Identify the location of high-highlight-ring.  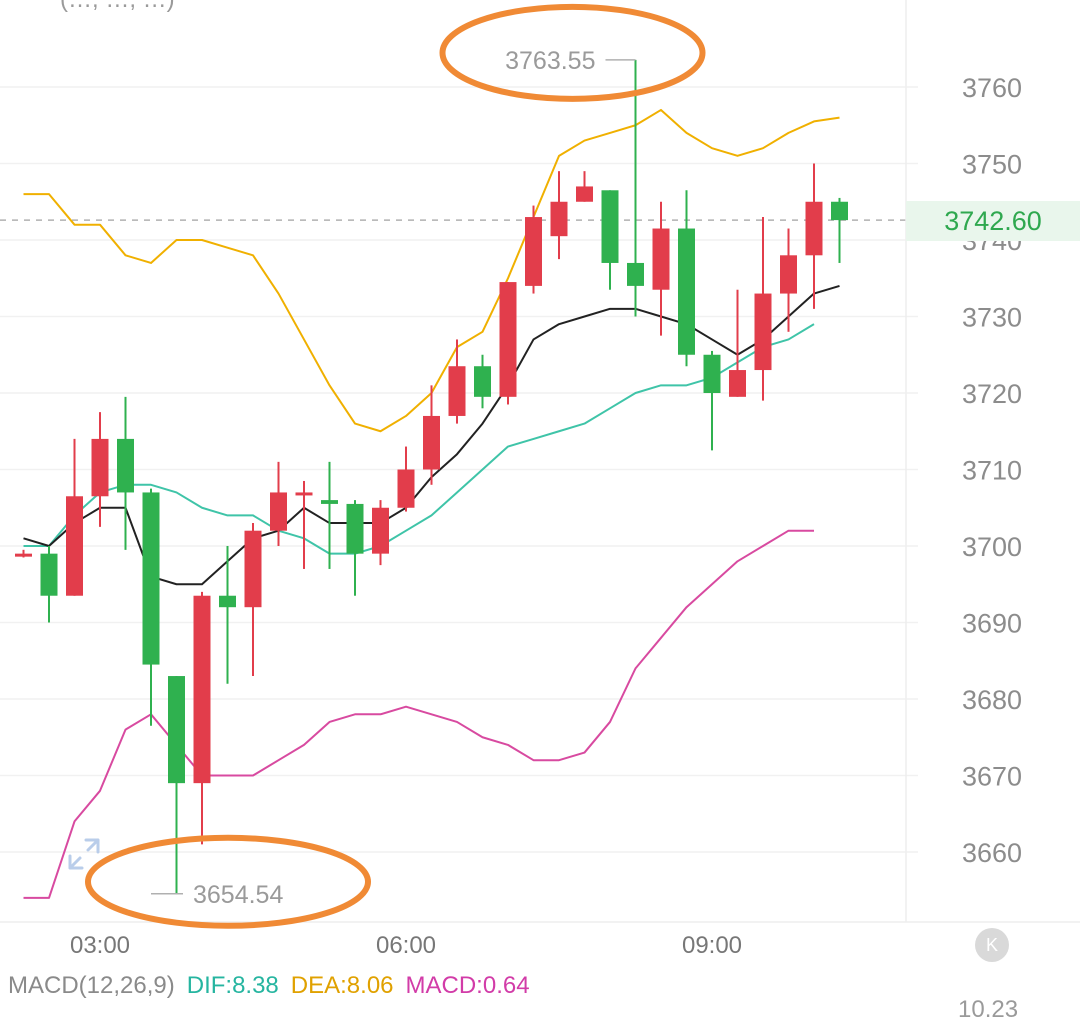
(572, 52).